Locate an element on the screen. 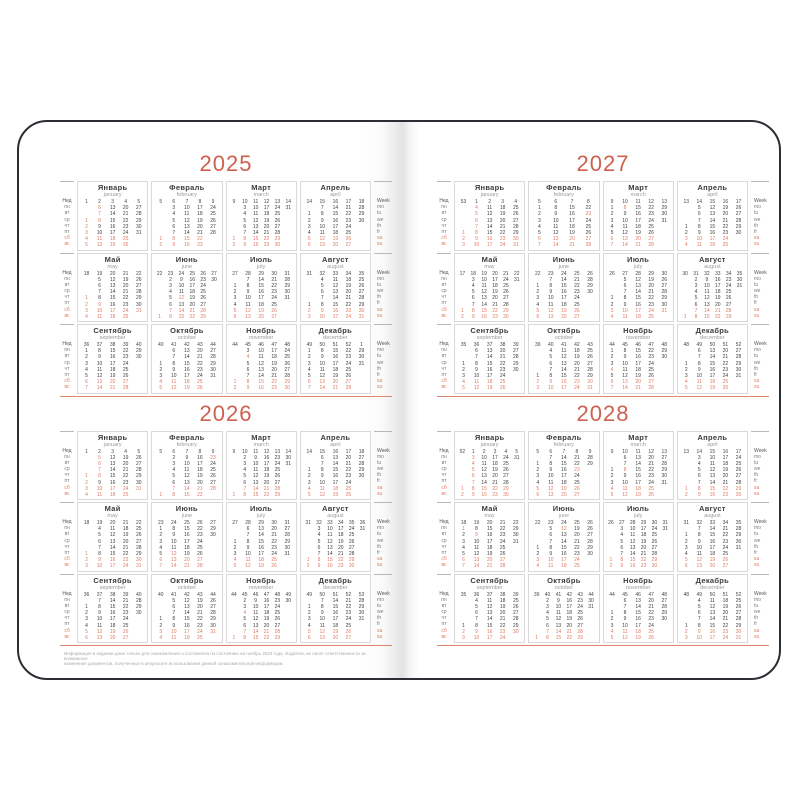  day-row-su: 5 12 19 26 is located at coordinates (638, 495).